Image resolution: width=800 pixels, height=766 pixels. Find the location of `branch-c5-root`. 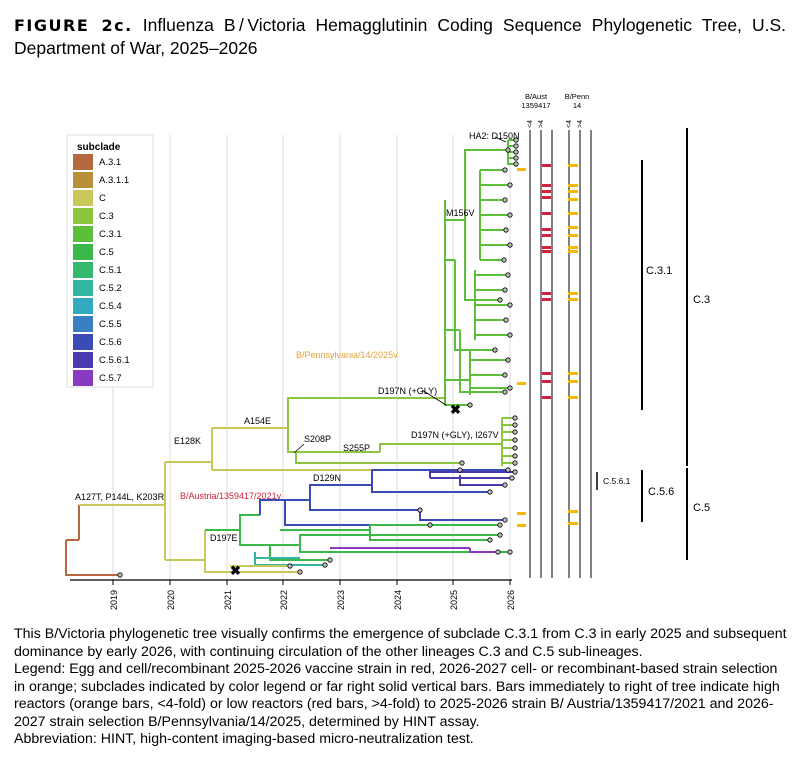

branch-c5-root is located at coordinates (197, 551).